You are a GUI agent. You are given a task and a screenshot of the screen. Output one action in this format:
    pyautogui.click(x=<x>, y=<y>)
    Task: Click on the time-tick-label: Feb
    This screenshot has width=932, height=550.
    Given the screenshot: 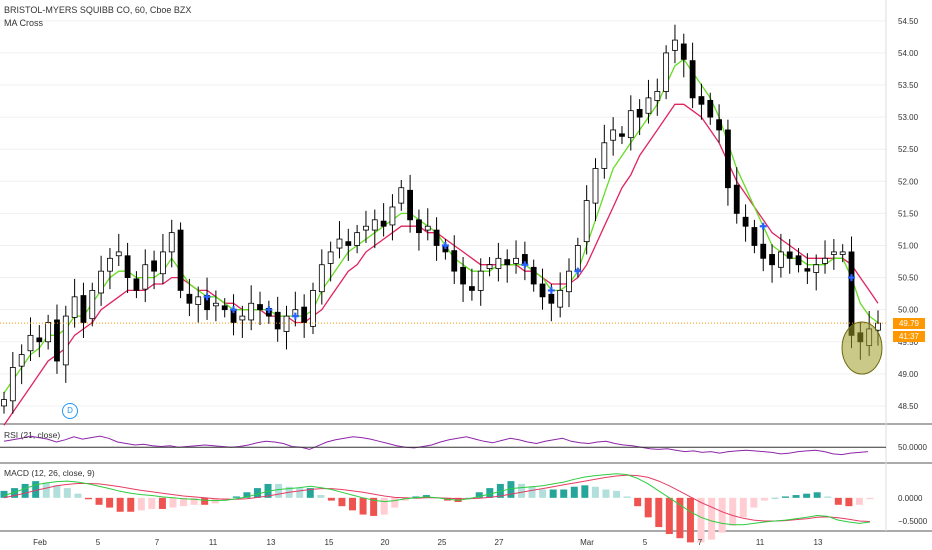 What is the action you would take?
    pyautogui.click(x=40, y=542)
    